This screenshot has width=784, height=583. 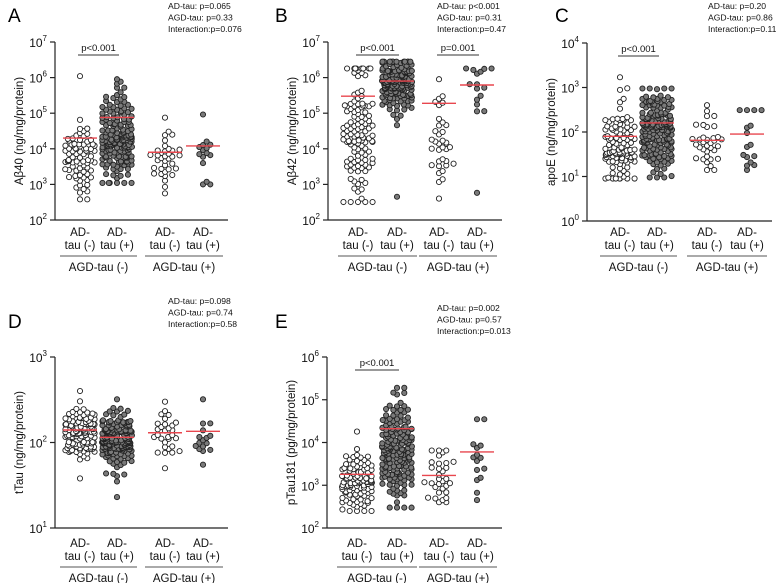 I want to click on y-tick-label: 10⁶, so click(x=310, y=357).